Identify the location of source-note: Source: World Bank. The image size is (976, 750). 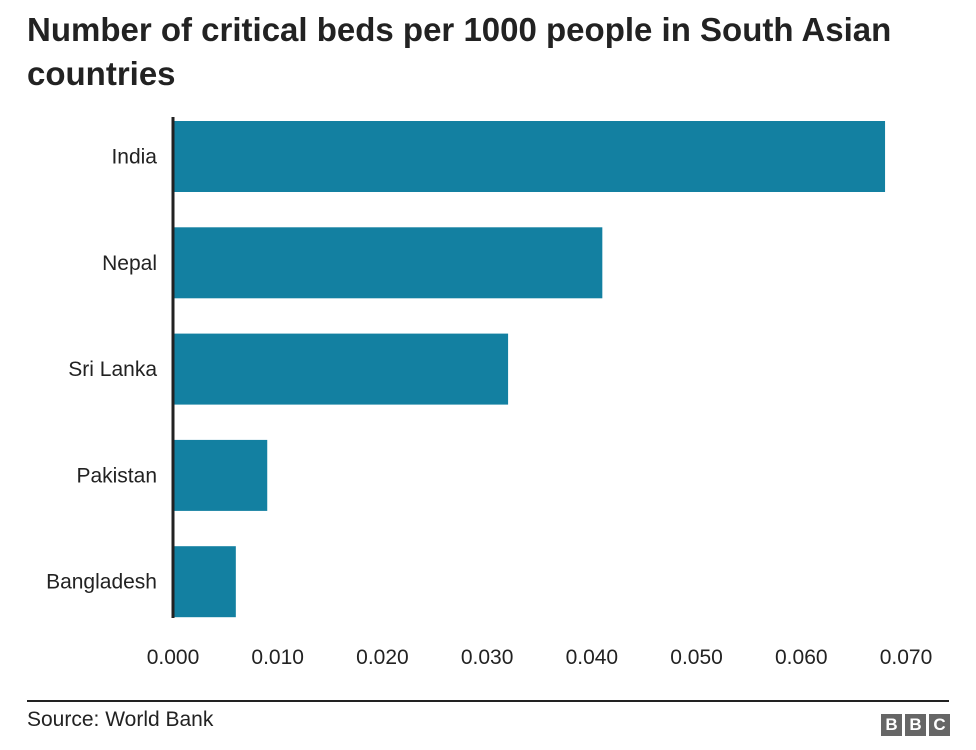
(120, 719).